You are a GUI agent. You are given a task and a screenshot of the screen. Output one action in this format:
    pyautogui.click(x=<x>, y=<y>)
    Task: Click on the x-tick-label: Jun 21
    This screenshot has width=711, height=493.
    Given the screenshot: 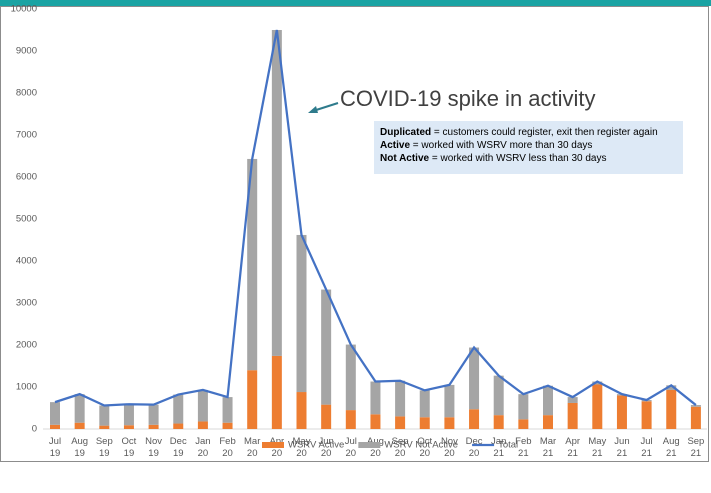 What is the action you would take?
    pyautogui.click(x=621, y=447)
    